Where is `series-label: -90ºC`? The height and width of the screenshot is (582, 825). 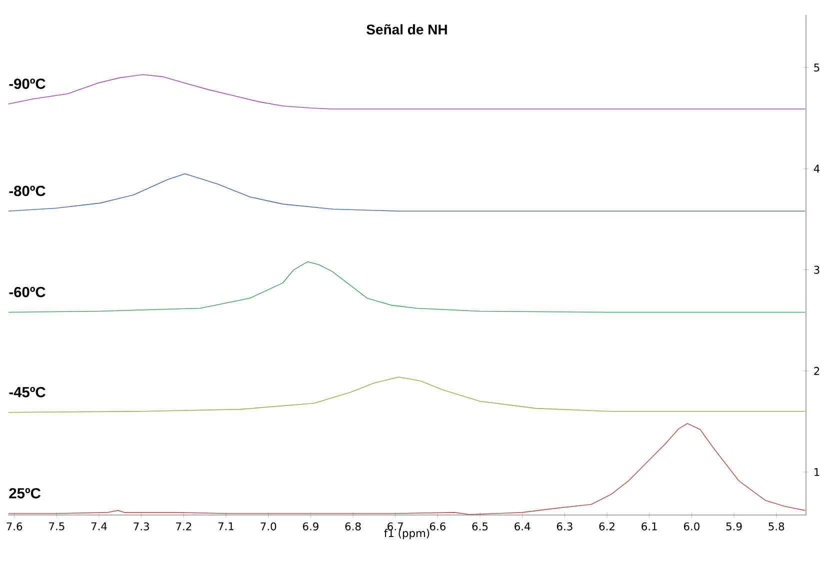
series-label: -90ºC is located at coordinates (27, 83).